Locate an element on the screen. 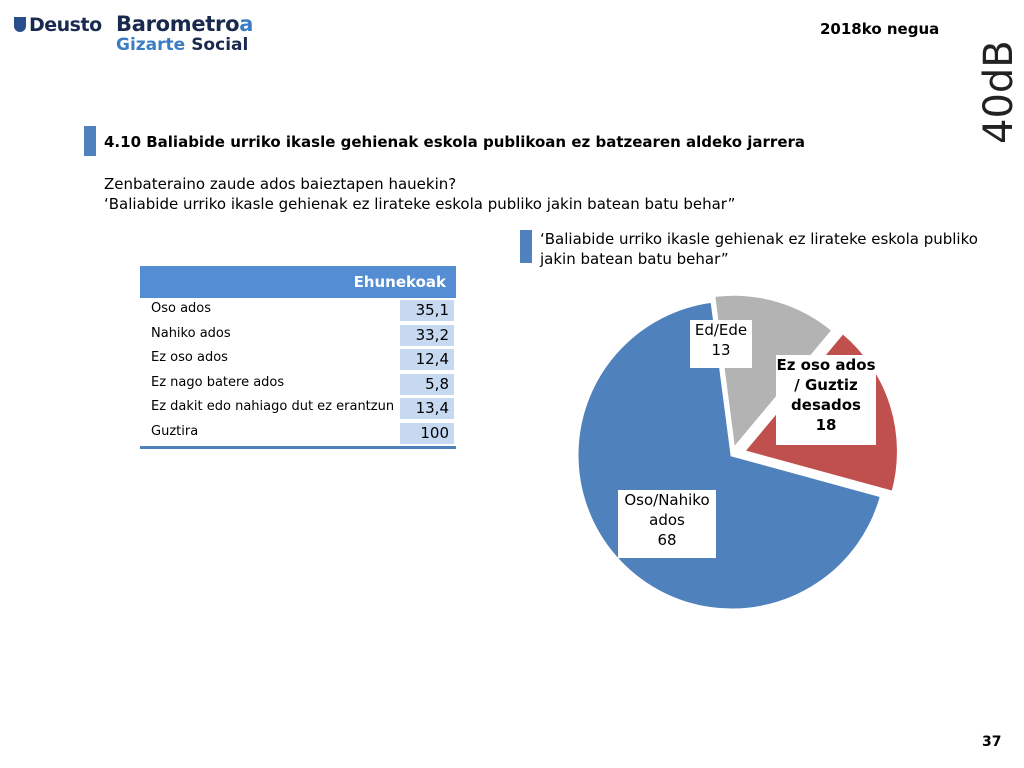 This screenshot has width=1024, height=768. barometro-logo-main: Barometro is located at coordinates (178, 24).